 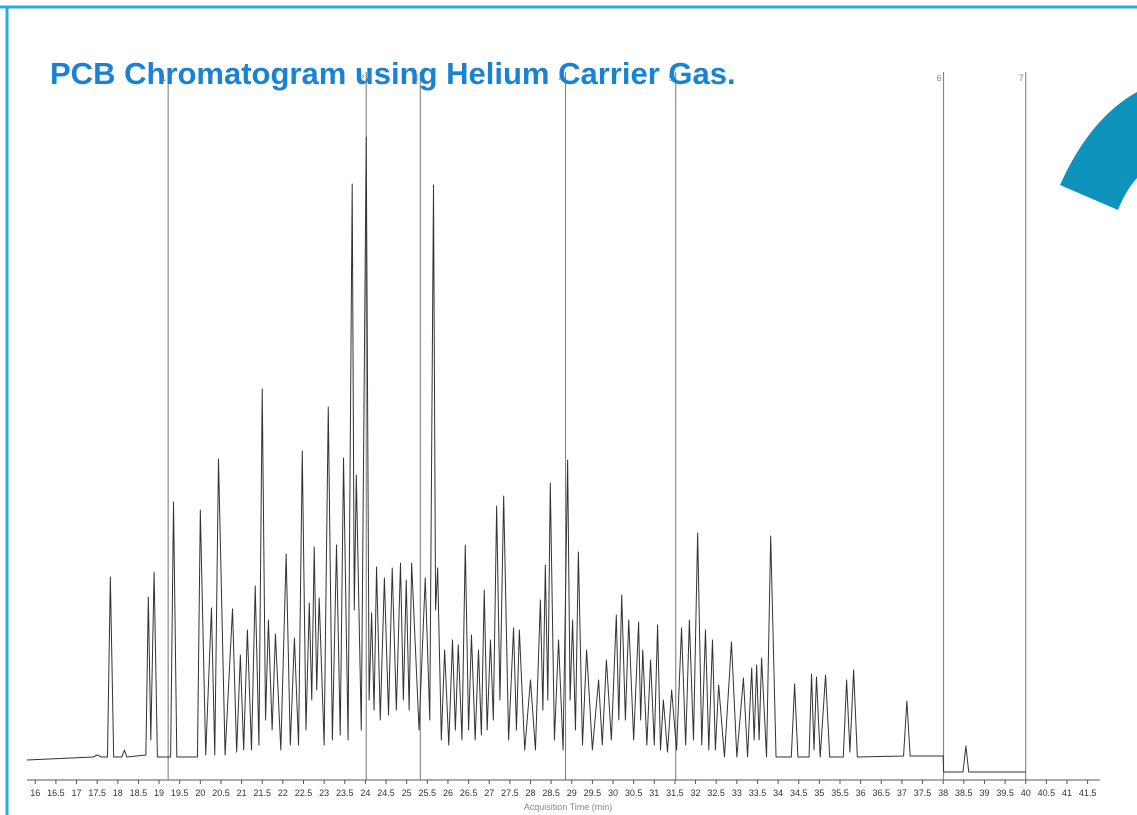 What do you see at coordinates (530, 793) in the screenshot?
I see `x-tick-label: 28` at bounding box center [530, 793].